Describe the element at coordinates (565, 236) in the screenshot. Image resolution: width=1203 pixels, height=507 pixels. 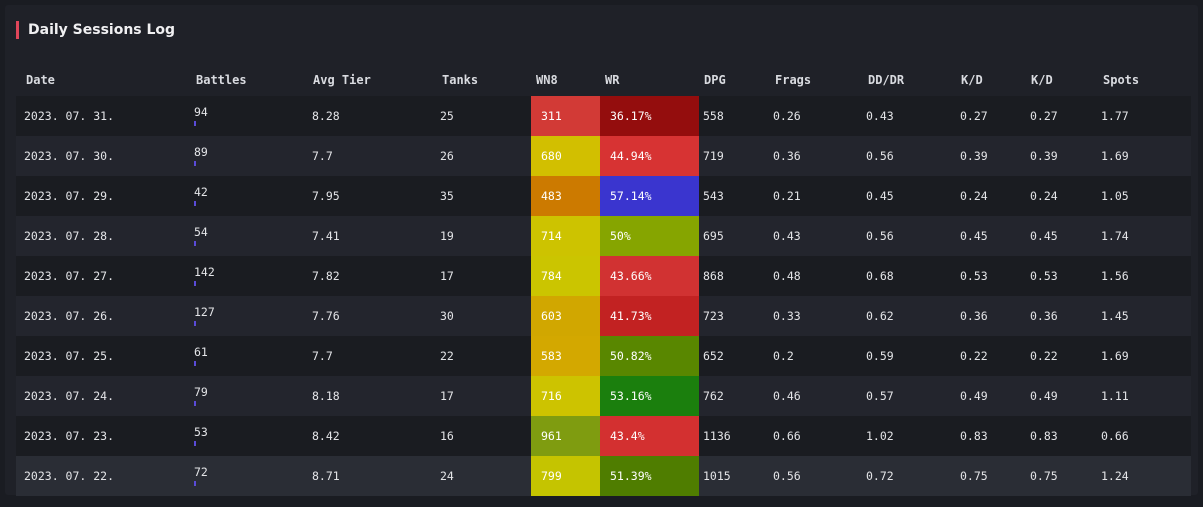
I see `wn8-cell: 714` at that location.